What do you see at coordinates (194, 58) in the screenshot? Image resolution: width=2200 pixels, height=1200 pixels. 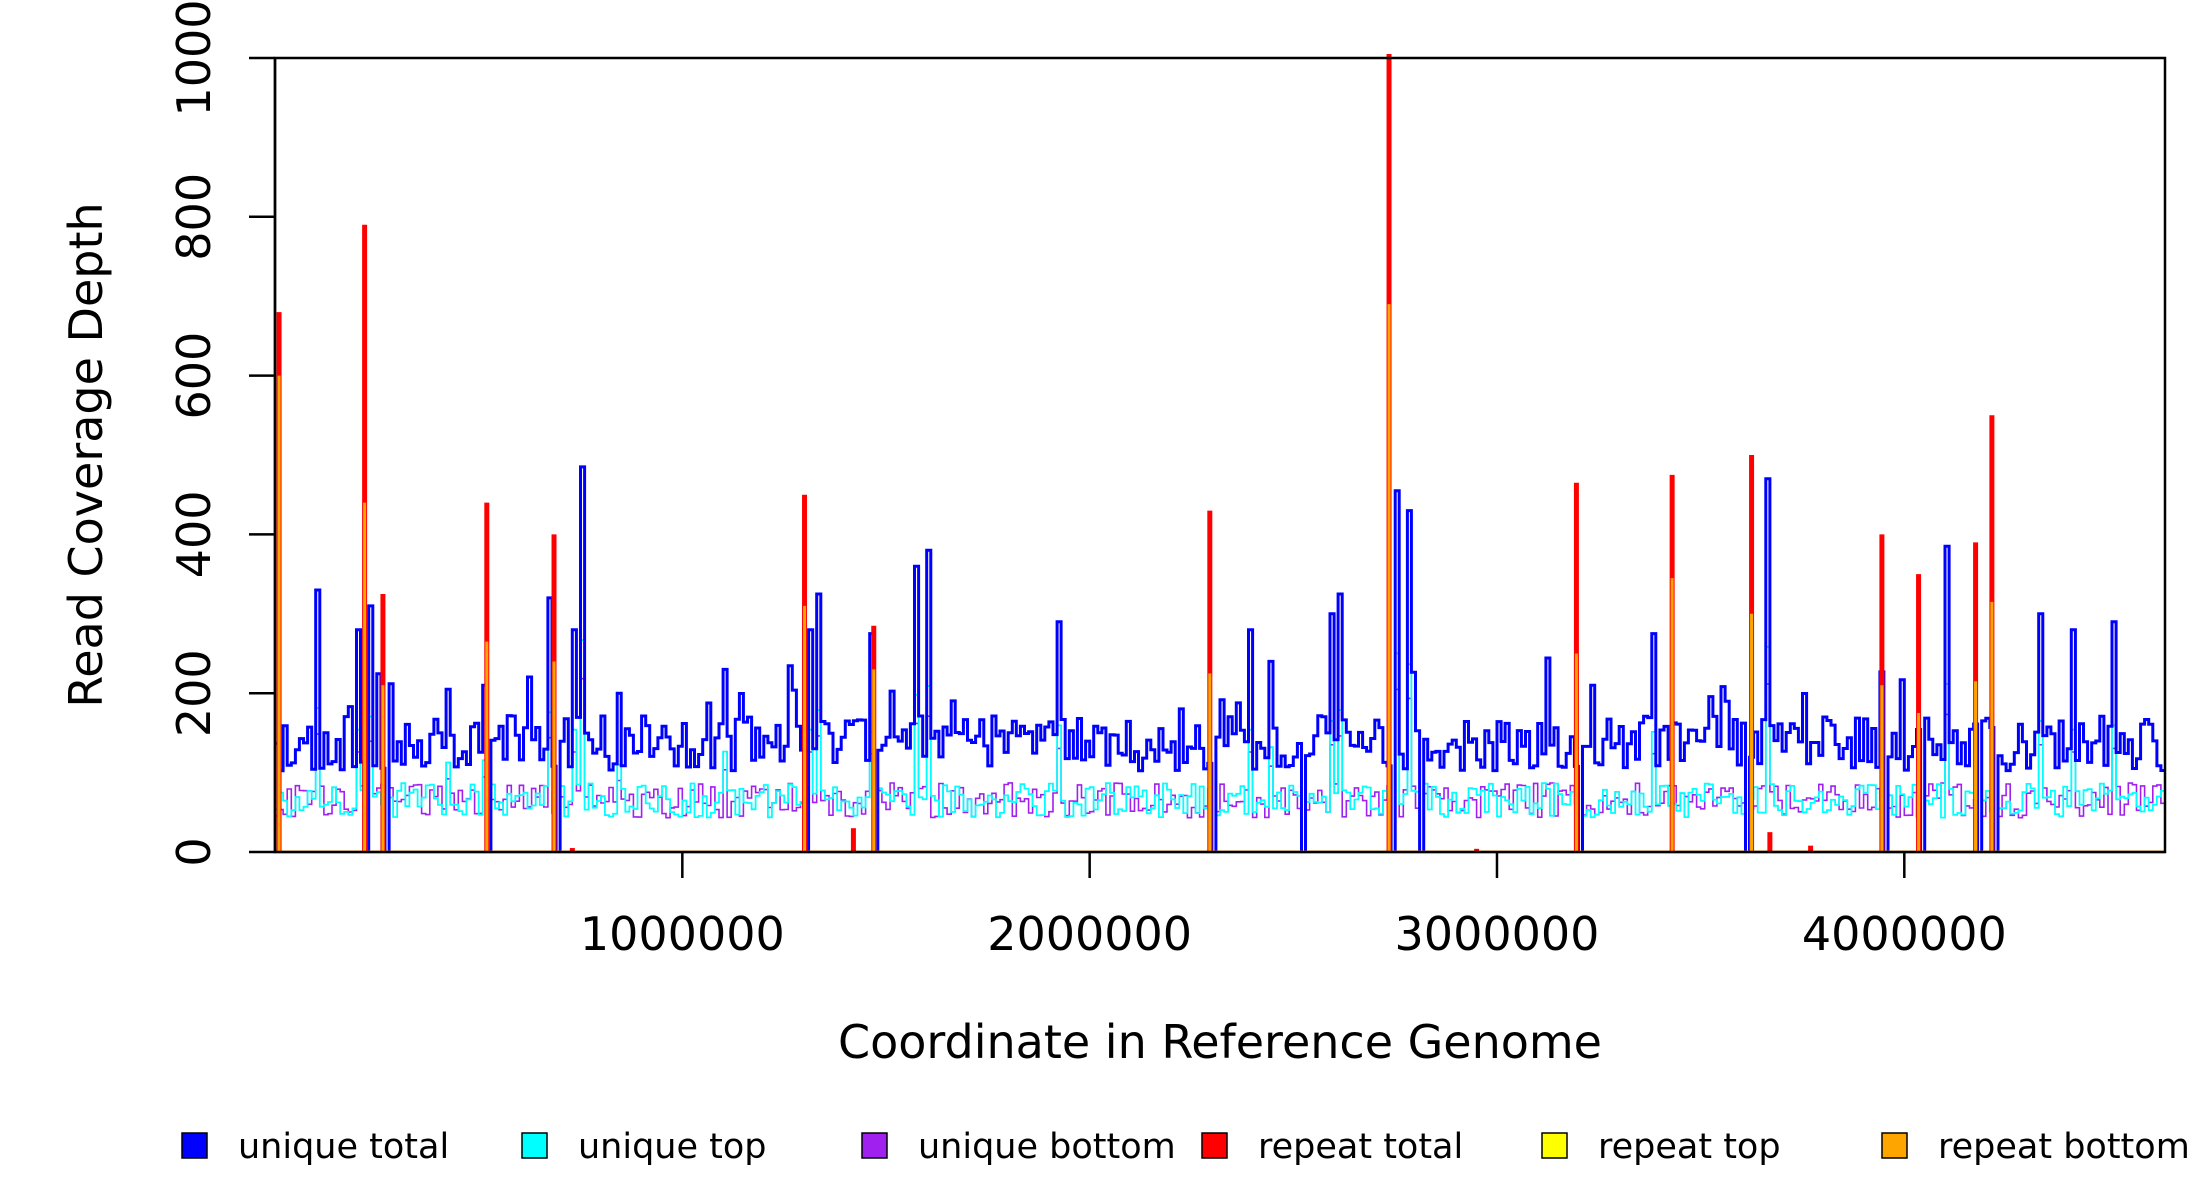 I see `y-tick-label: 1000` at bounding box center [194, 58].